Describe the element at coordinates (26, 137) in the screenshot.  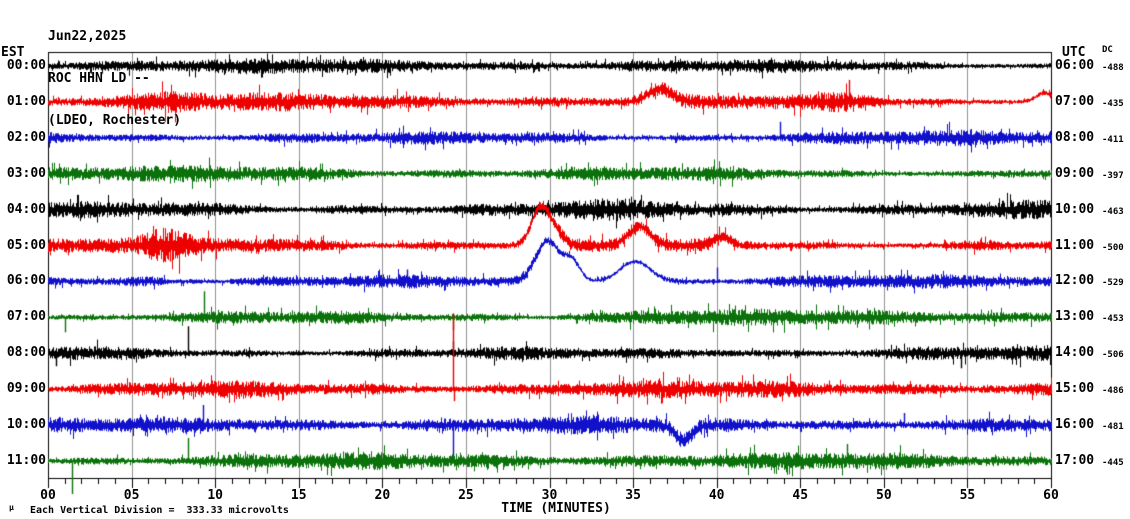
I see `est-label-row-2: 02:00` at that location.